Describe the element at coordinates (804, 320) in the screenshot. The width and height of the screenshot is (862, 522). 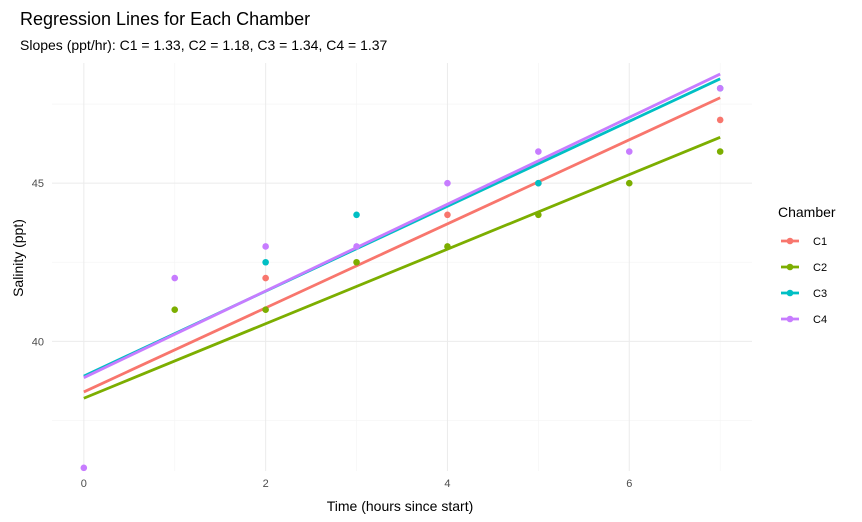
I see `legend-item-c4: C4` at that location.